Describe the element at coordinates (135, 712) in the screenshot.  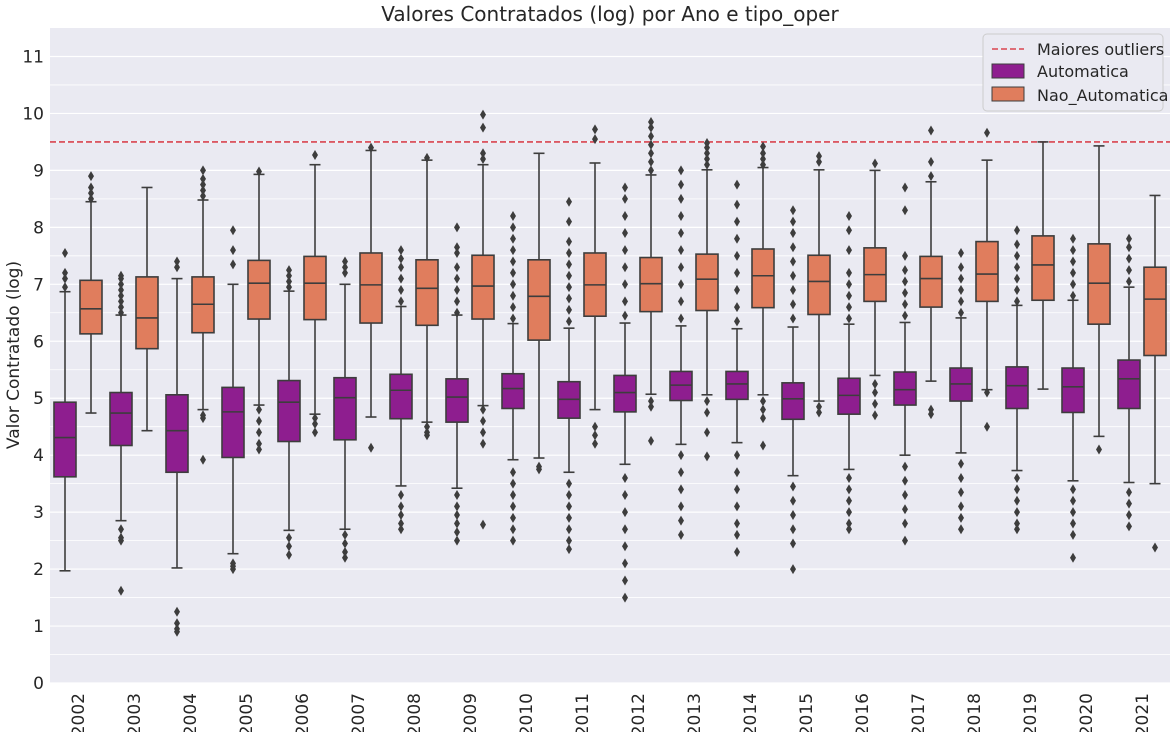
I see `x-tick-label: 2003` at that location.